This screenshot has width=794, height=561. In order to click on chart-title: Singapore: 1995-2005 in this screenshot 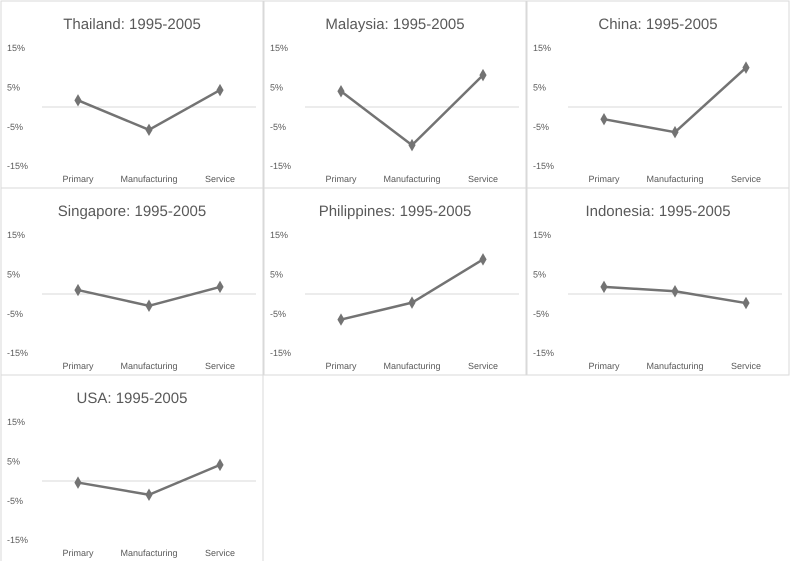, I will do `click(132, 211)`.